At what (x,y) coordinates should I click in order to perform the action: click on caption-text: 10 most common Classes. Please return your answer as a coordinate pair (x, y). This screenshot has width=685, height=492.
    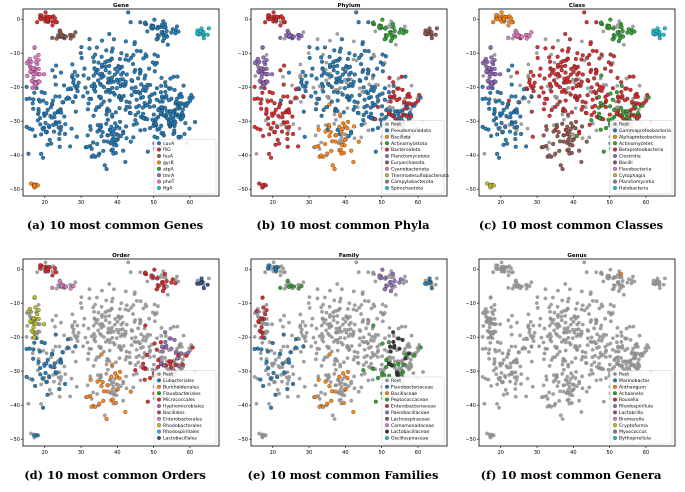
    Looking at the image, I should click on (582, 225).